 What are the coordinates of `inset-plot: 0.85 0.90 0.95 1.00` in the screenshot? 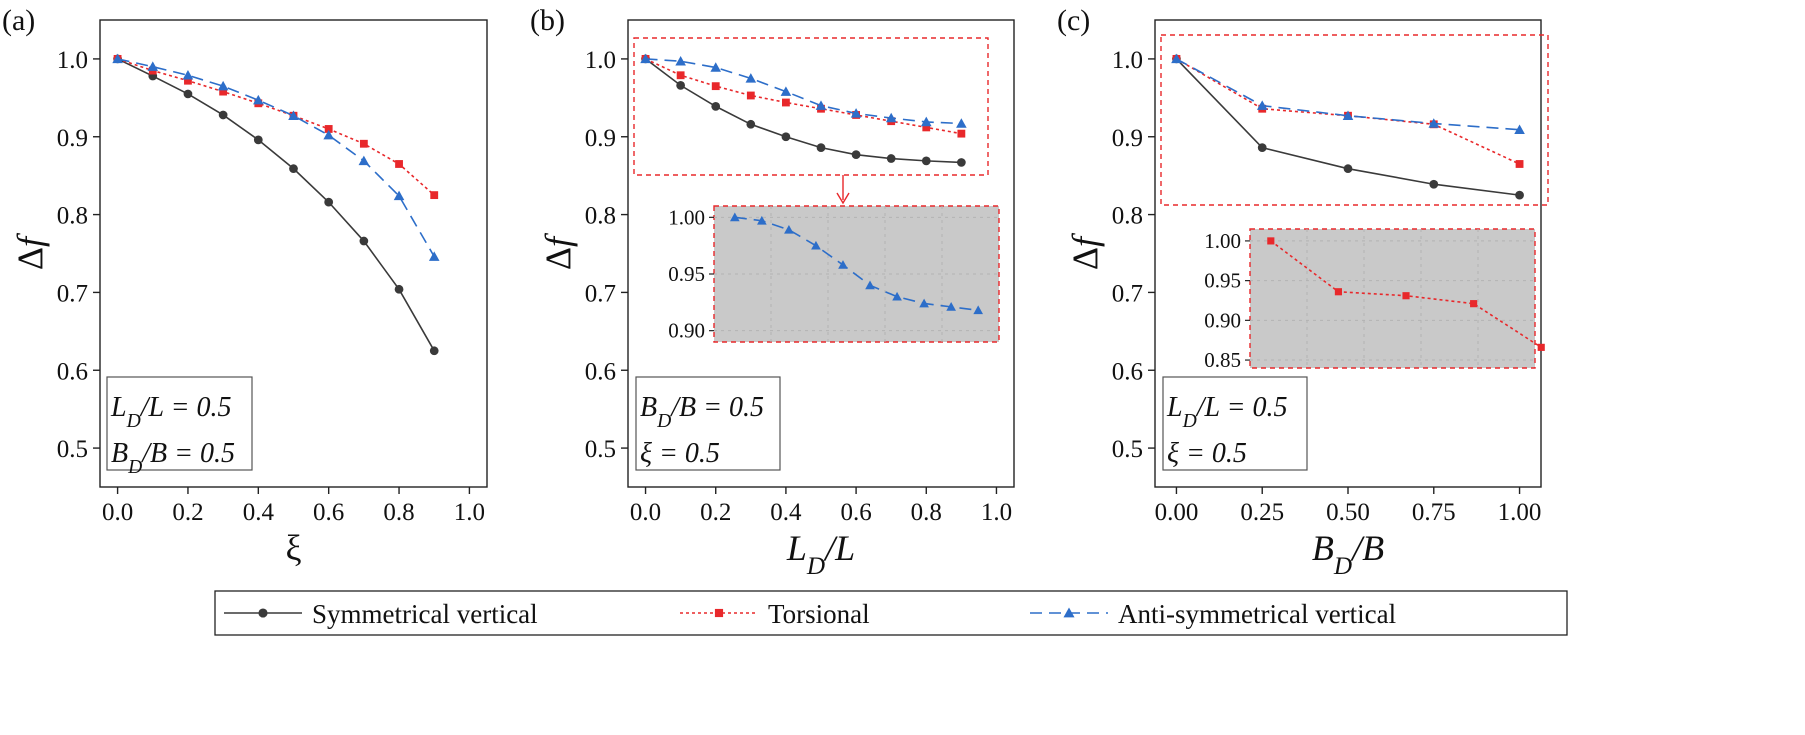 It's located at (1374, 300).